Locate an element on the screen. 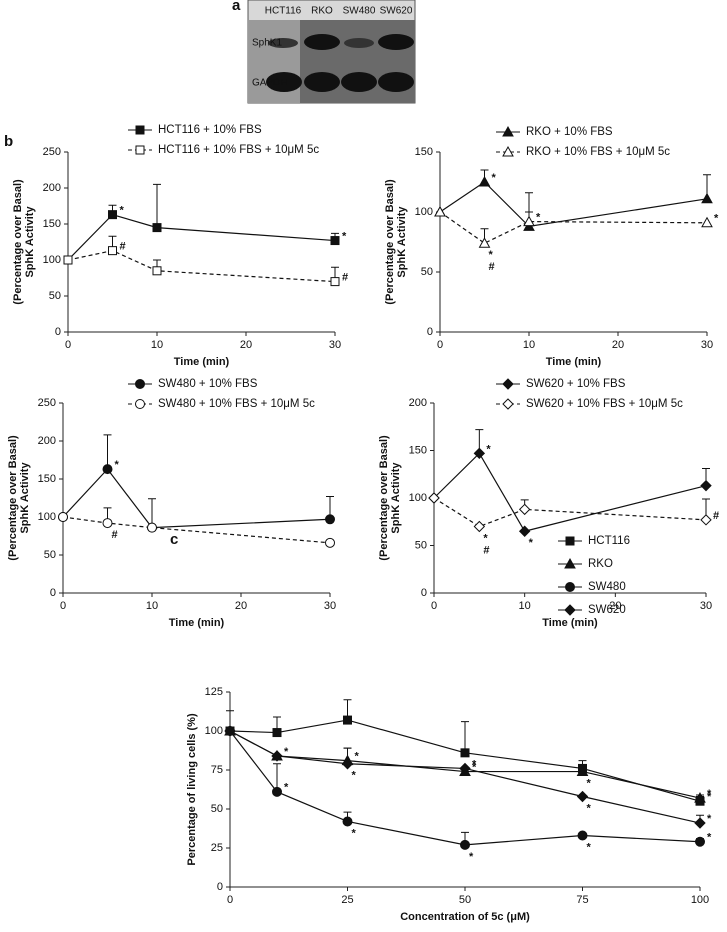 The width and height of the screenshot is (727, 932). legend-label: SW480 is located at coordinates (607, 587).